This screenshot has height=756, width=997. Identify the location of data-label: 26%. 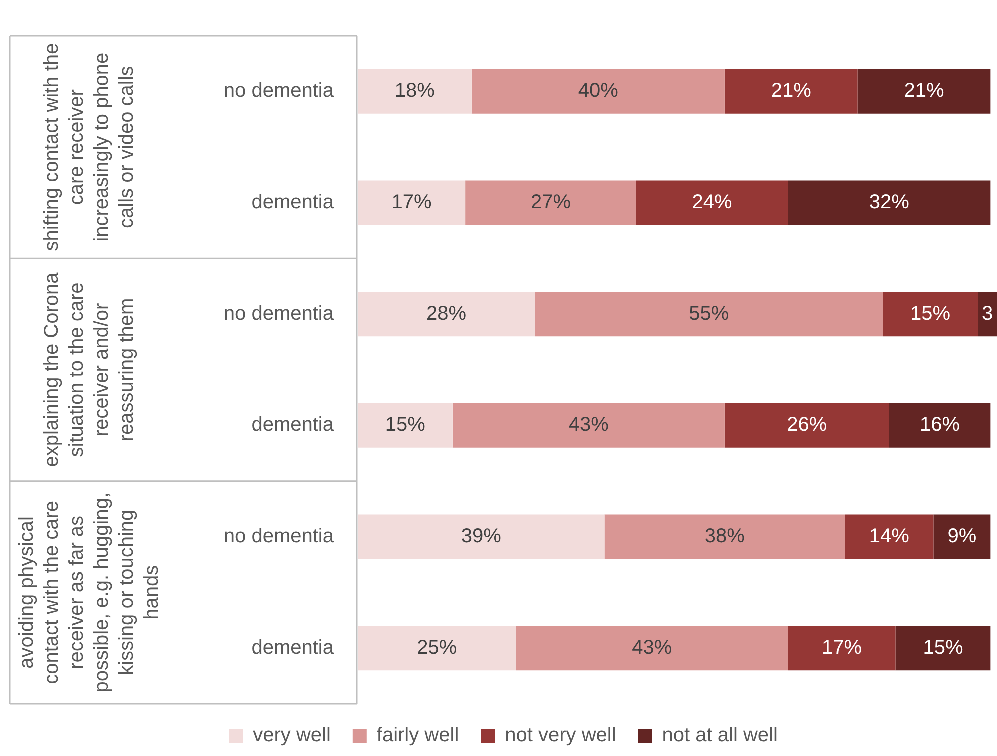
(807, 425).